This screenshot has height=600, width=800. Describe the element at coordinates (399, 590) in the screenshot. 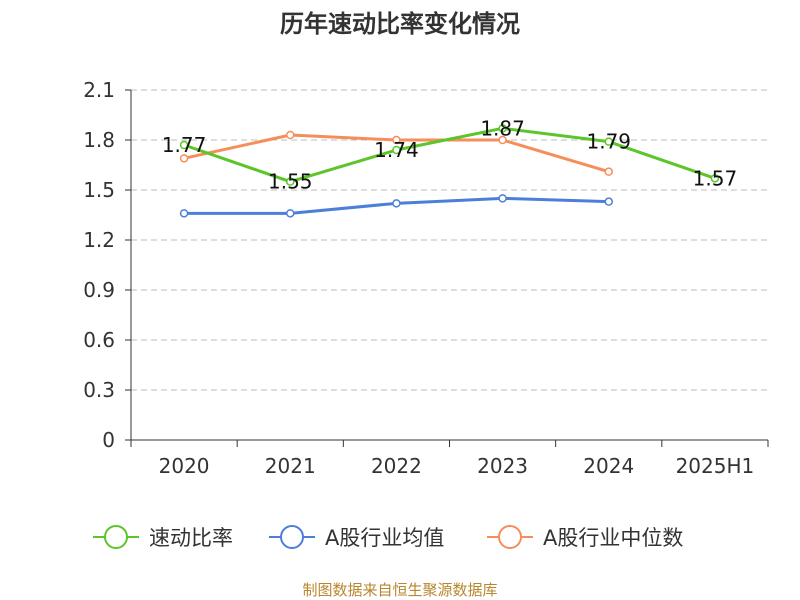

I see `source-footer: 制图数据来自恒生聚源数据库` at that location.